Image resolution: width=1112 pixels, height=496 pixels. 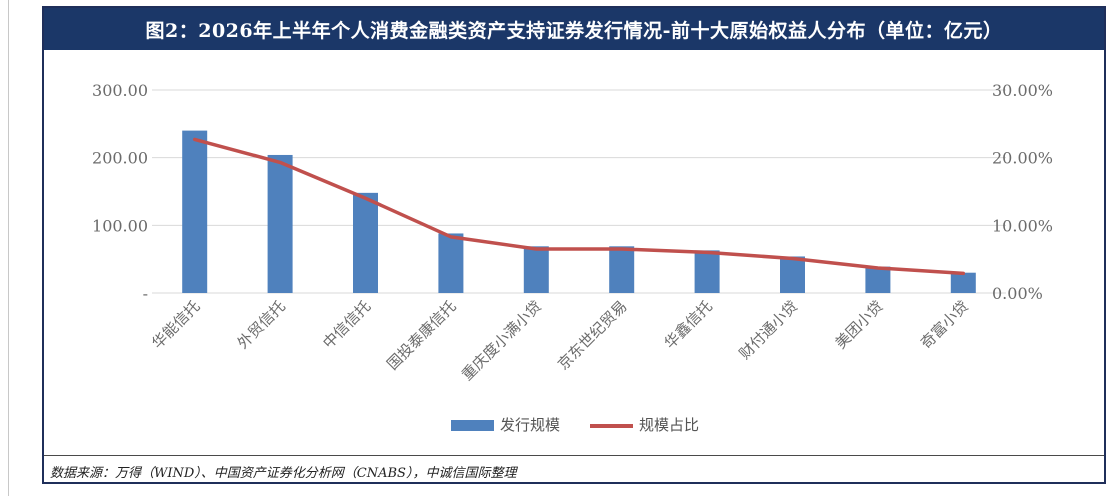 What do you see at coordinates (421, 335) in the screenshot?
I see `category-label: 国投泰康信托` at bounding box center [421, 335].